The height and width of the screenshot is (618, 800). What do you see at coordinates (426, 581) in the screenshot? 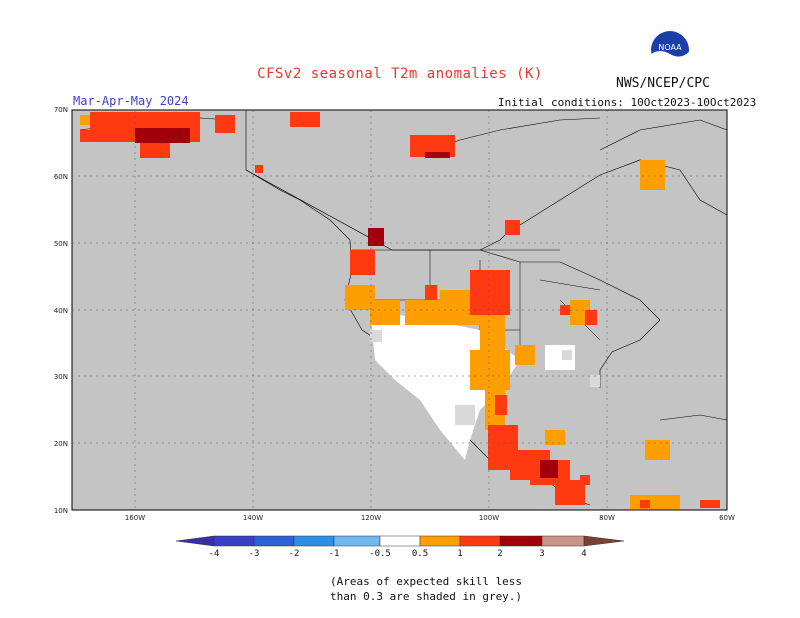
I see `footnote-line-1: (Areas of expected skill less` at bounding box center [426, 581].